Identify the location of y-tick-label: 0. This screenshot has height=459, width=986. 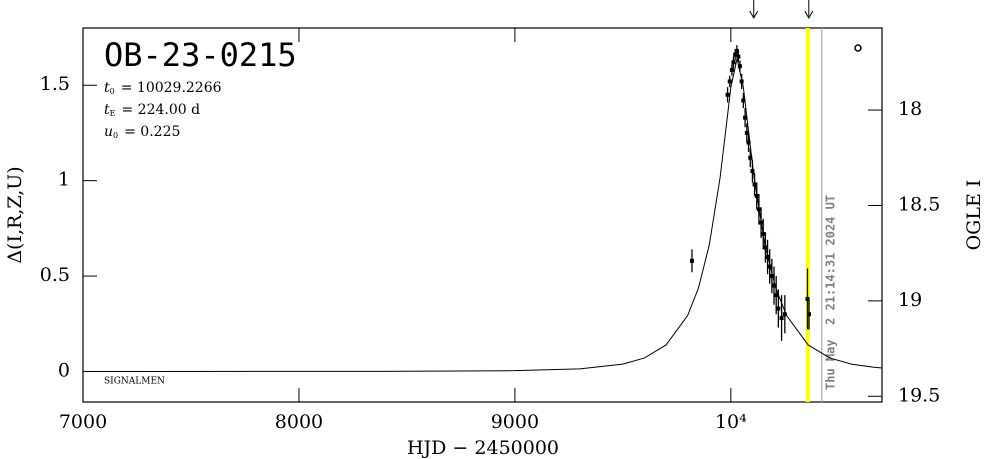
(64, 370).